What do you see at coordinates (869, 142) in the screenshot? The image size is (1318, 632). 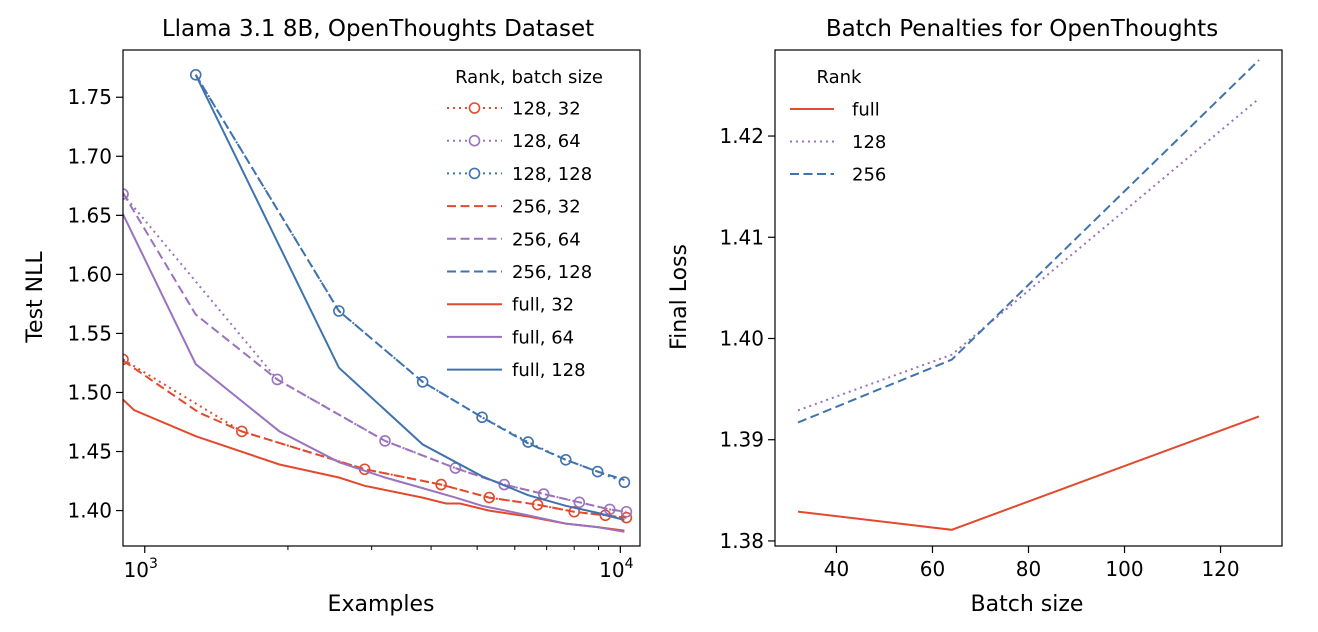 I see `legend-label: 128` at bounding box center [869, 142].